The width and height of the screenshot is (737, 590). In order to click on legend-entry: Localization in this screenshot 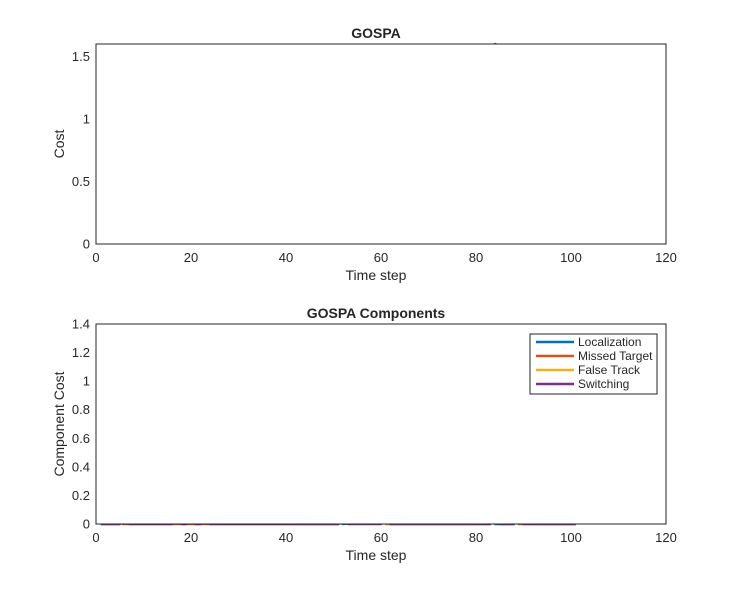, I will do `click(609, 342)`.